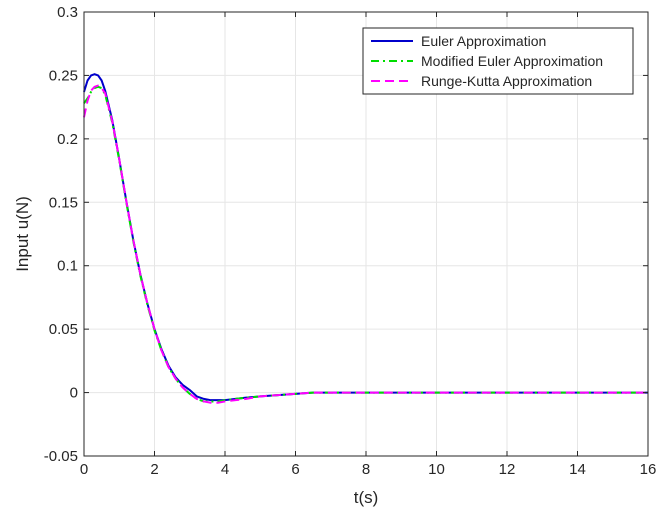 The image size is (670, 513). I want to click on x-tick-label: 10, so click(436, 469).